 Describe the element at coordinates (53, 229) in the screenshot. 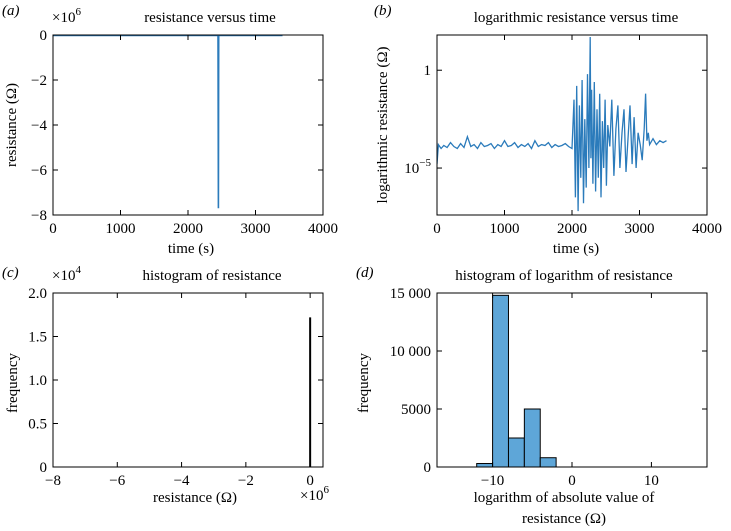

I see `panel-a-xtick-label: 0` at that location.